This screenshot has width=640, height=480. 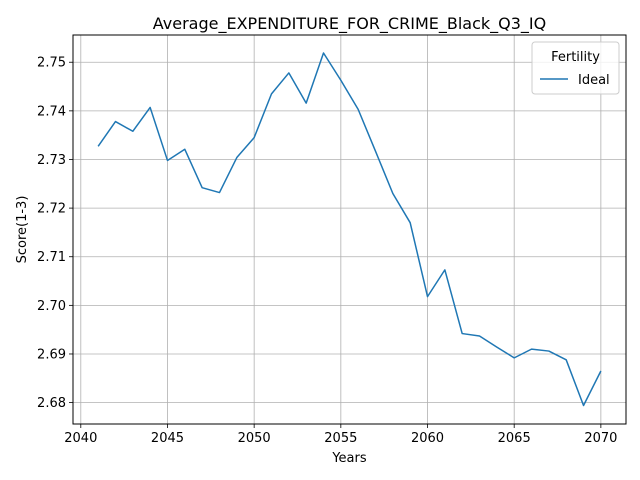 What do you see at coordinates (349, 458) in the screenshot?
I see `x-axis-title: Years` at bounding box center [349, 458].